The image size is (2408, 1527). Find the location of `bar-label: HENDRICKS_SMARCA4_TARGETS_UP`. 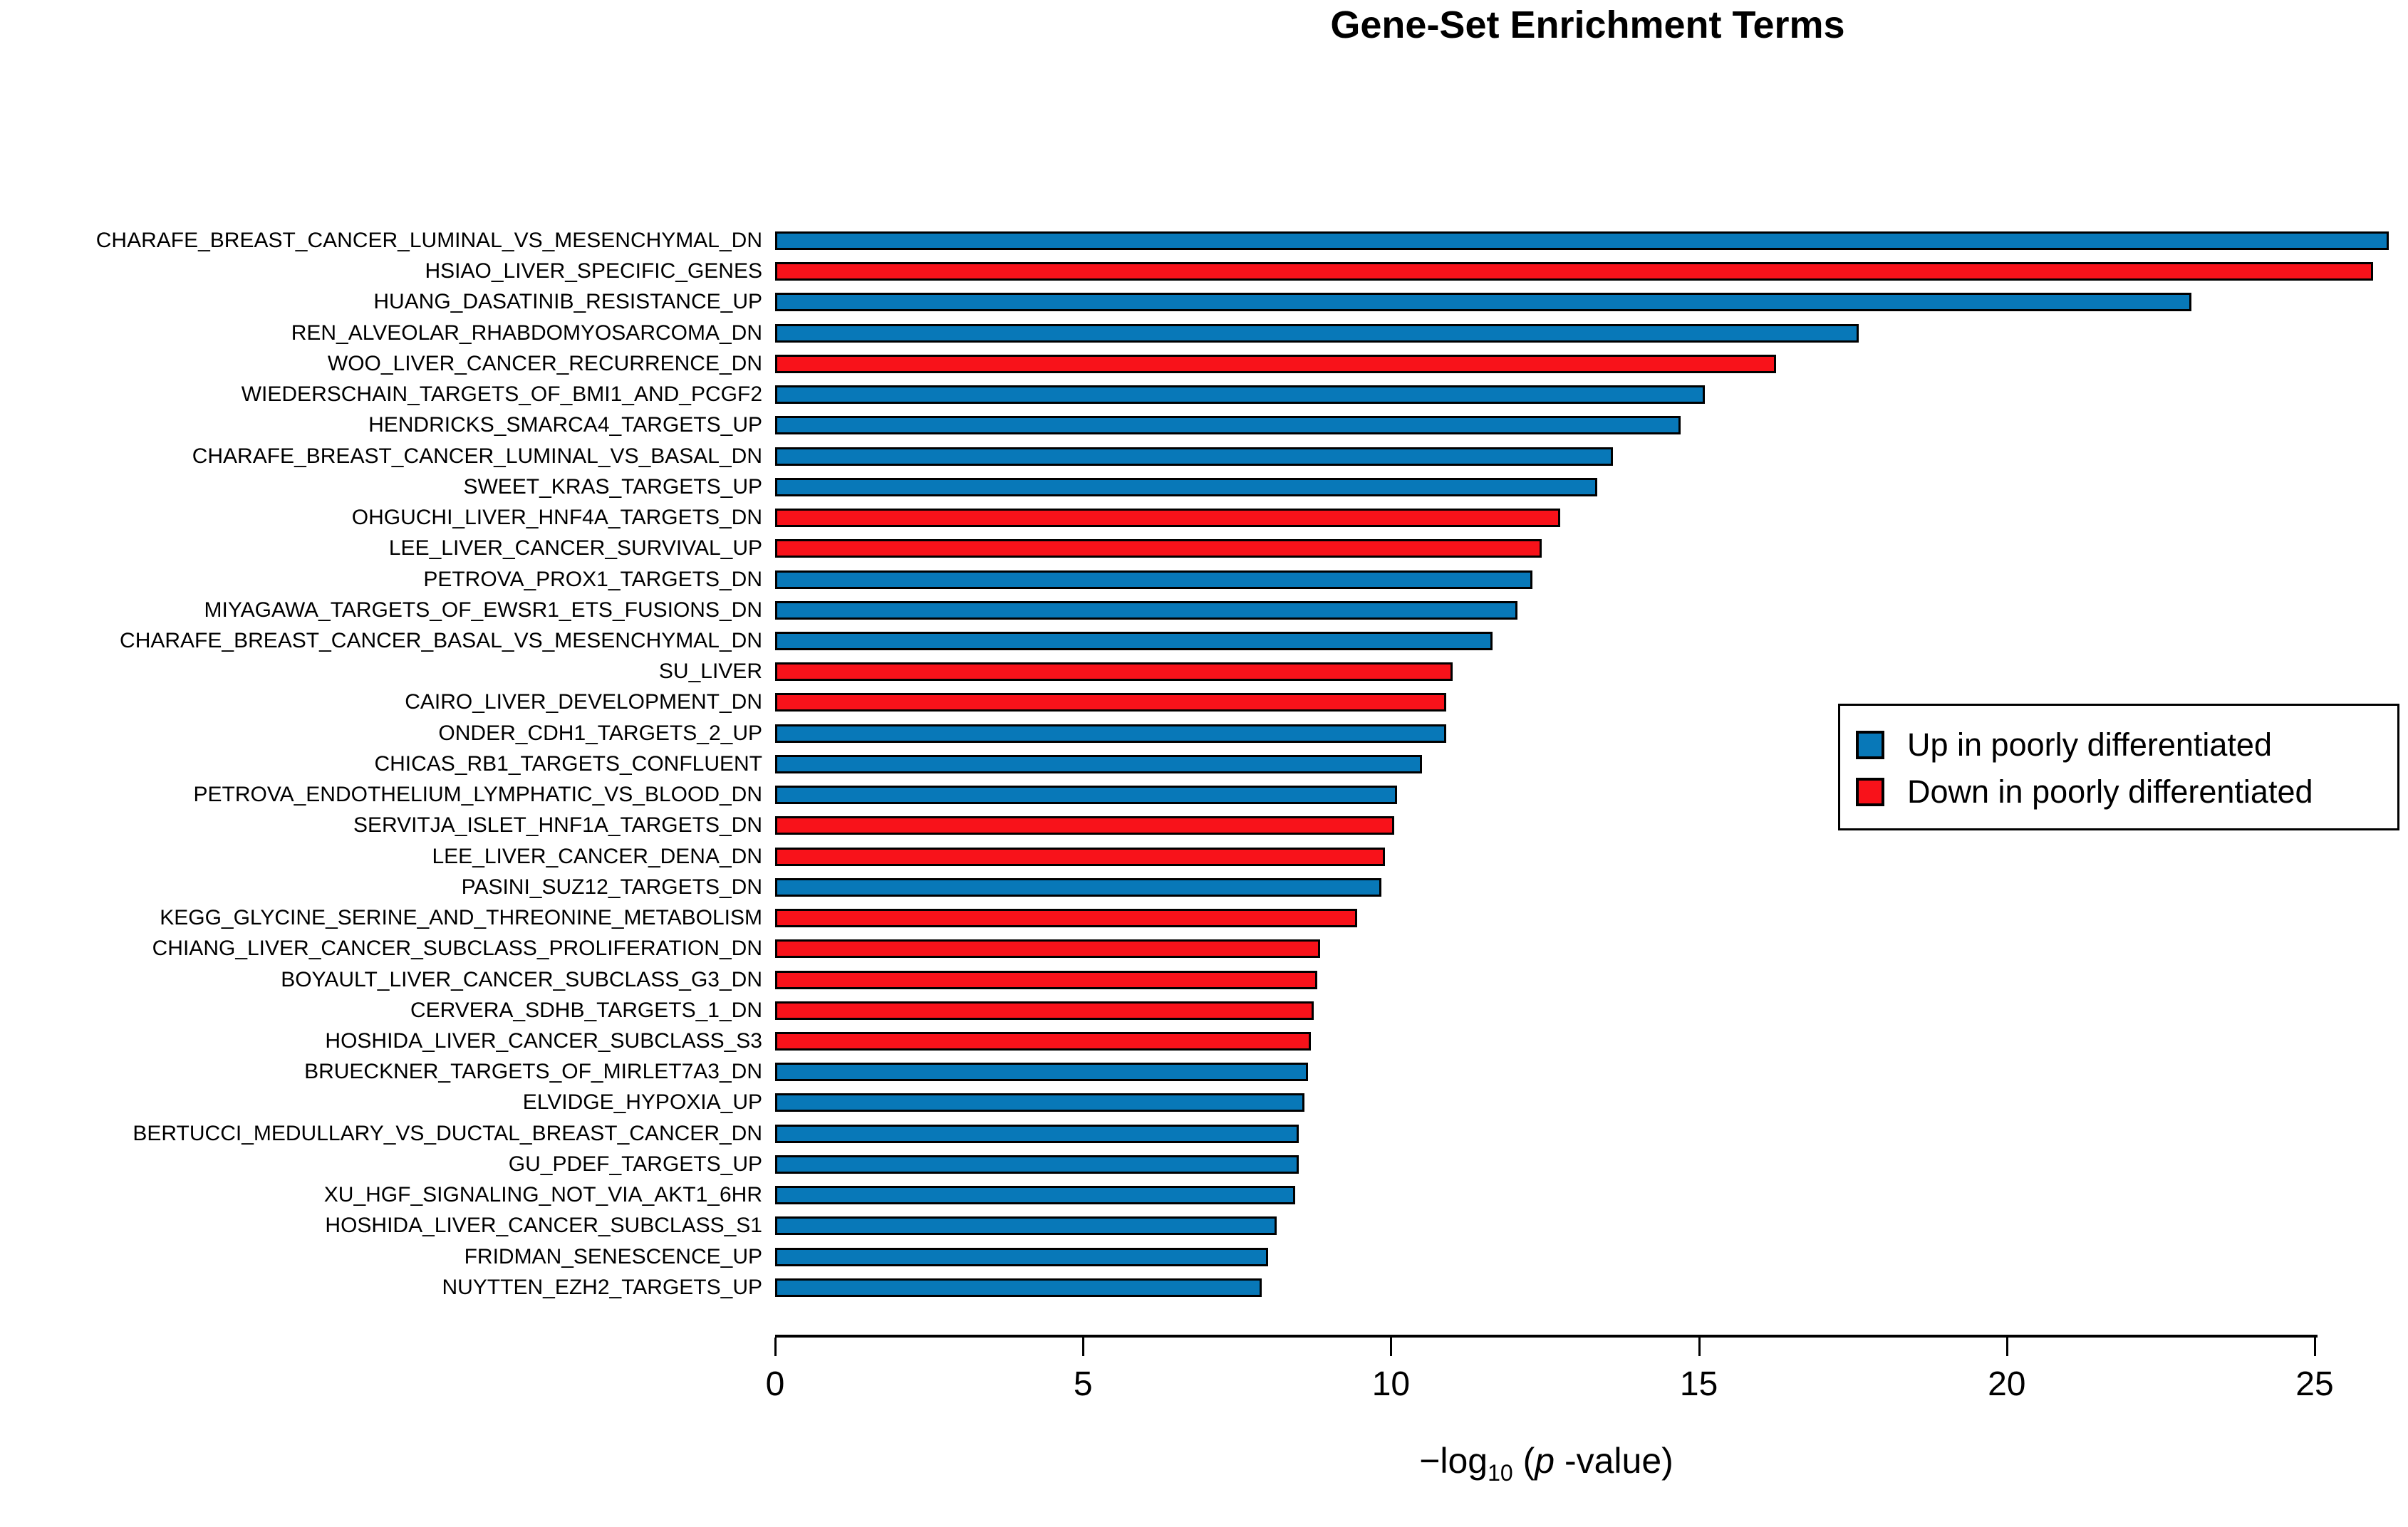

bar-label: HENDRICKS_SMARCA4_TARGETS_UP is located at coordinates (565, 425).